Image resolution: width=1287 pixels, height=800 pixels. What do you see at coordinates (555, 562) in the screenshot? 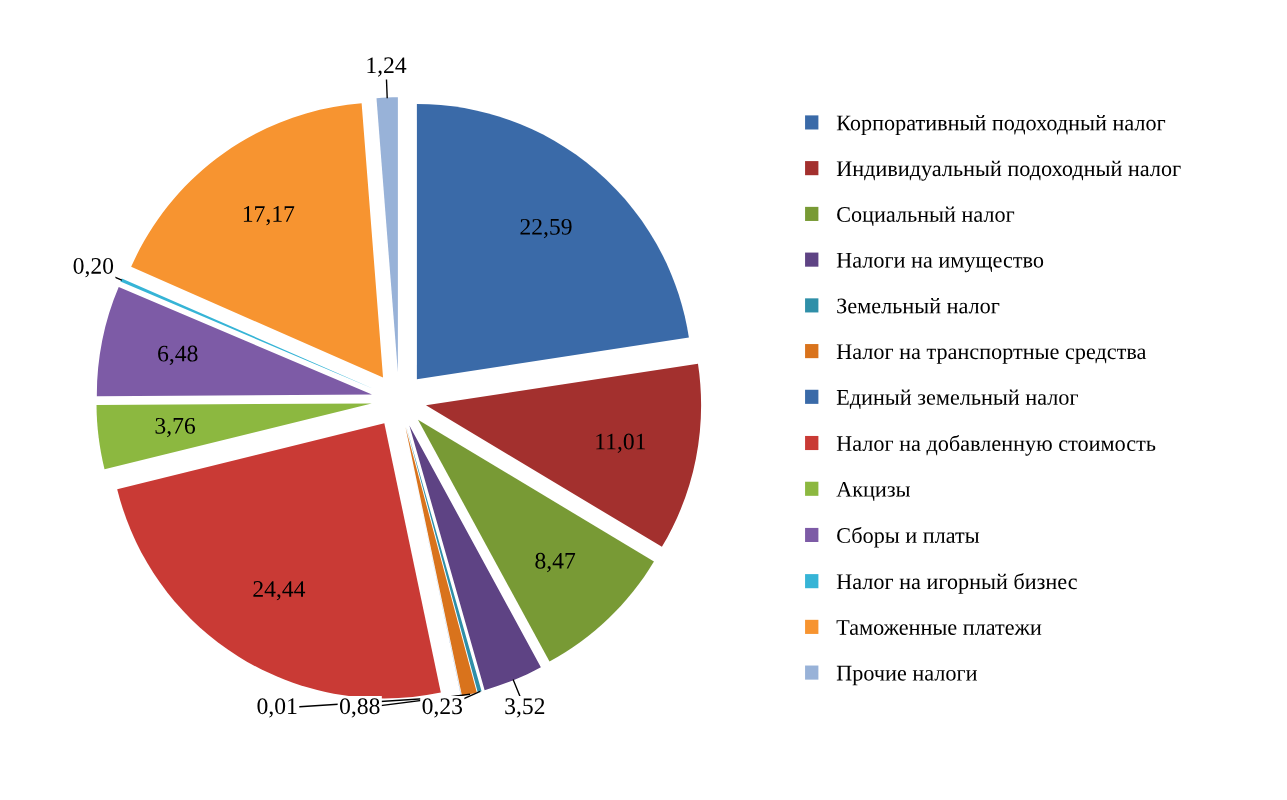
I see `data-label: 8,47` at bounding box center [555, 562].